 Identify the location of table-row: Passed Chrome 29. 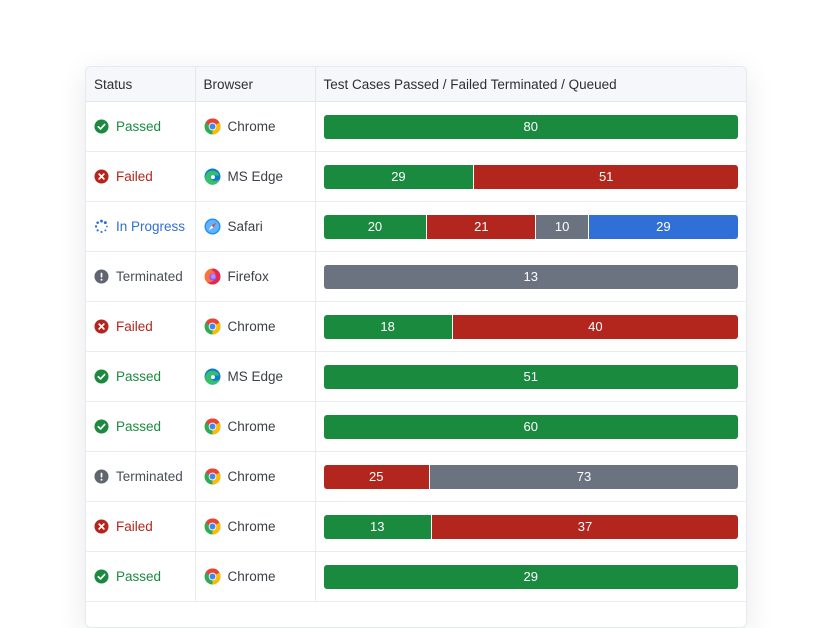
(416, 576).